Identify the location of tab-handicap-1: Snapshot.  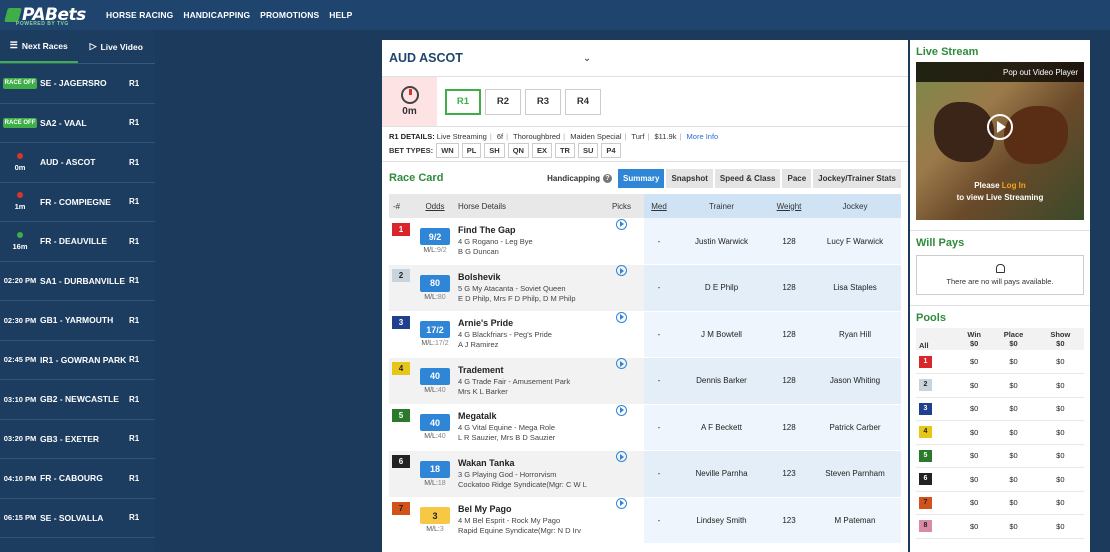
(689, 178).